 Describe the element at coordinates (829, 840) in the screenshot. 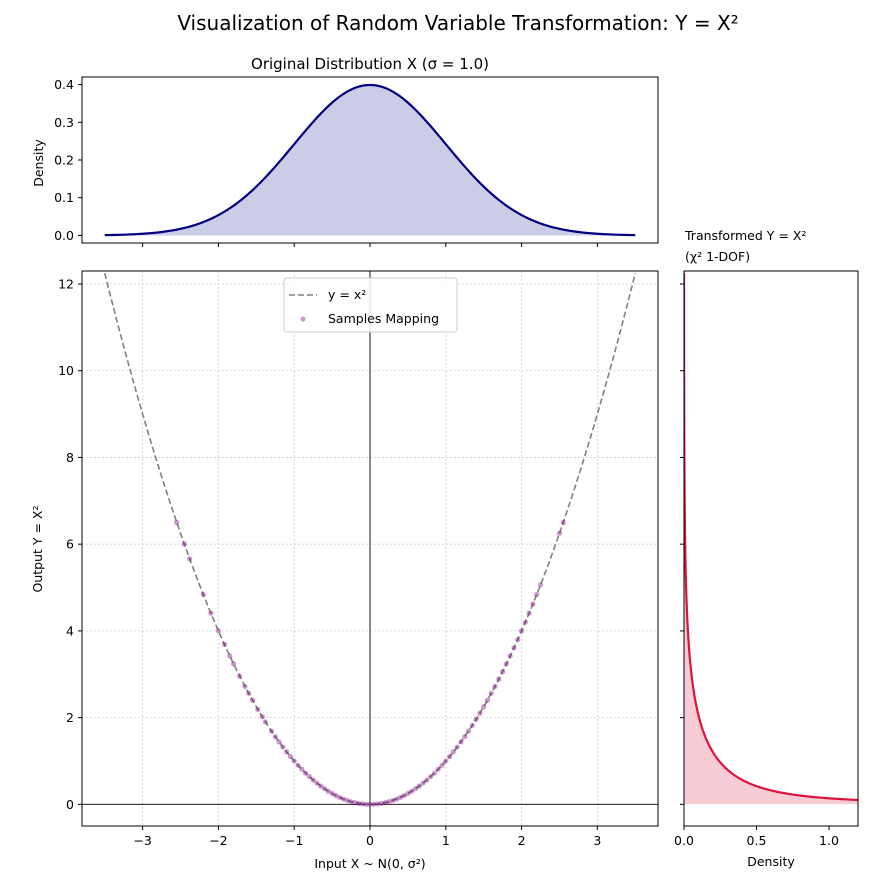

I see `side-xtick-label-2: 1.0` at that location.